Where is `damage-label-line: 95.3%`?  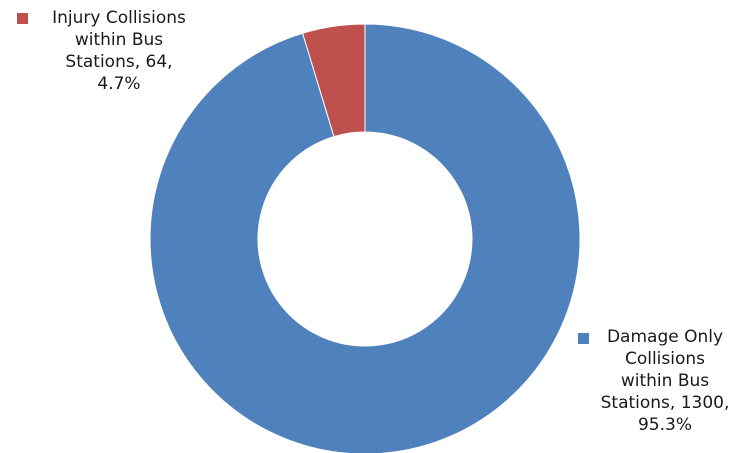 damage-label-line: 95.3% is located at coordinates (664, 425).